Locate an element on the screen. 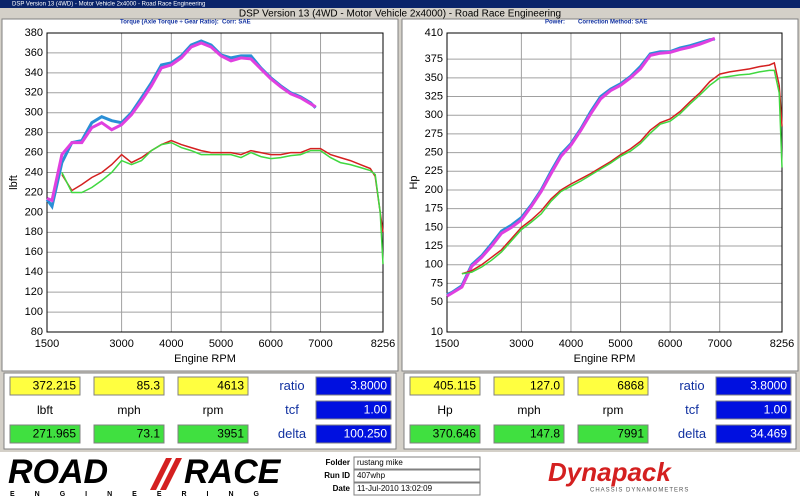  field-label: Run ID is located at coordinates (337, 475).